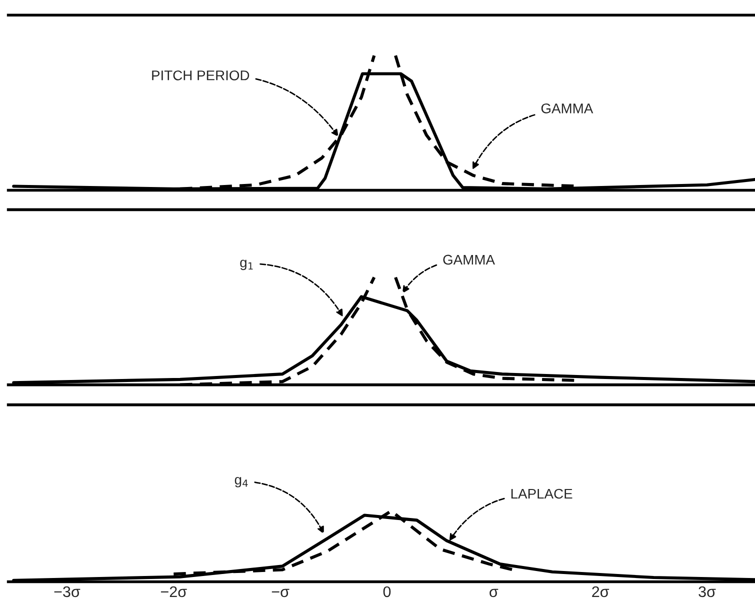 The height and width of the screenshot is (606, 755). Describe the element at coordinates (281, 593) in the screenshot. I see `x-tick-label: −σ` at that location.